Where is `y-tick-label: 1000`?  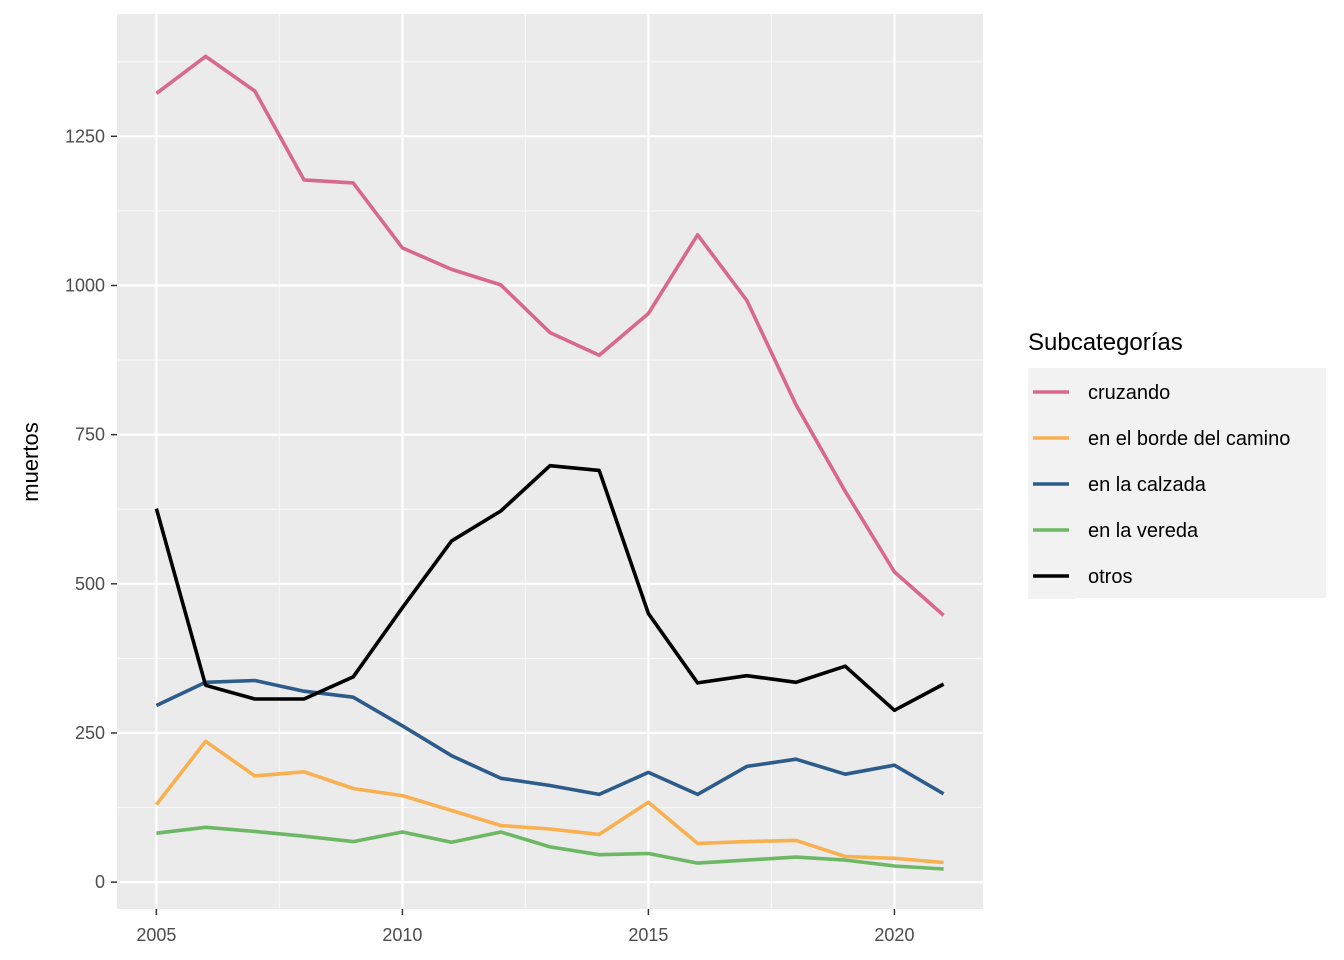 y-tick-label: 1000 is located at coordinates (85, 285).